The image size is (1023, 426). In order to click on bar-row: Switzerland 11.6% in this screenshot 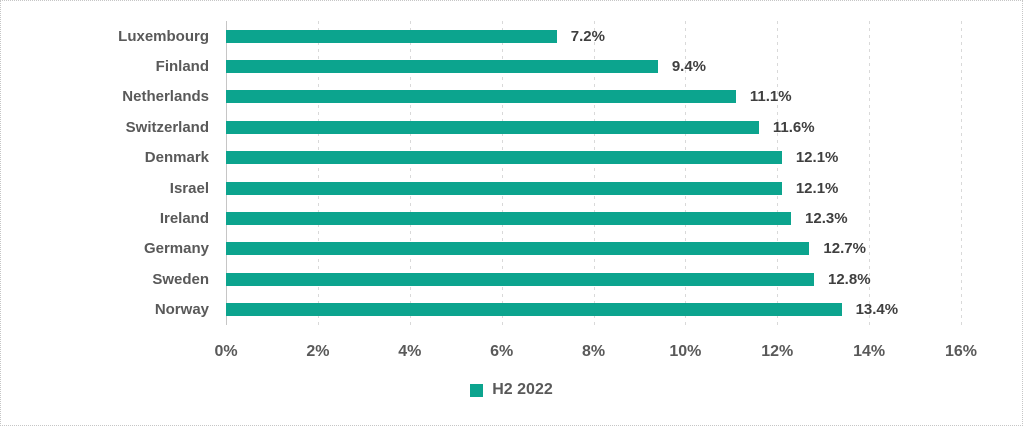, I will do `click(543, 127)`.